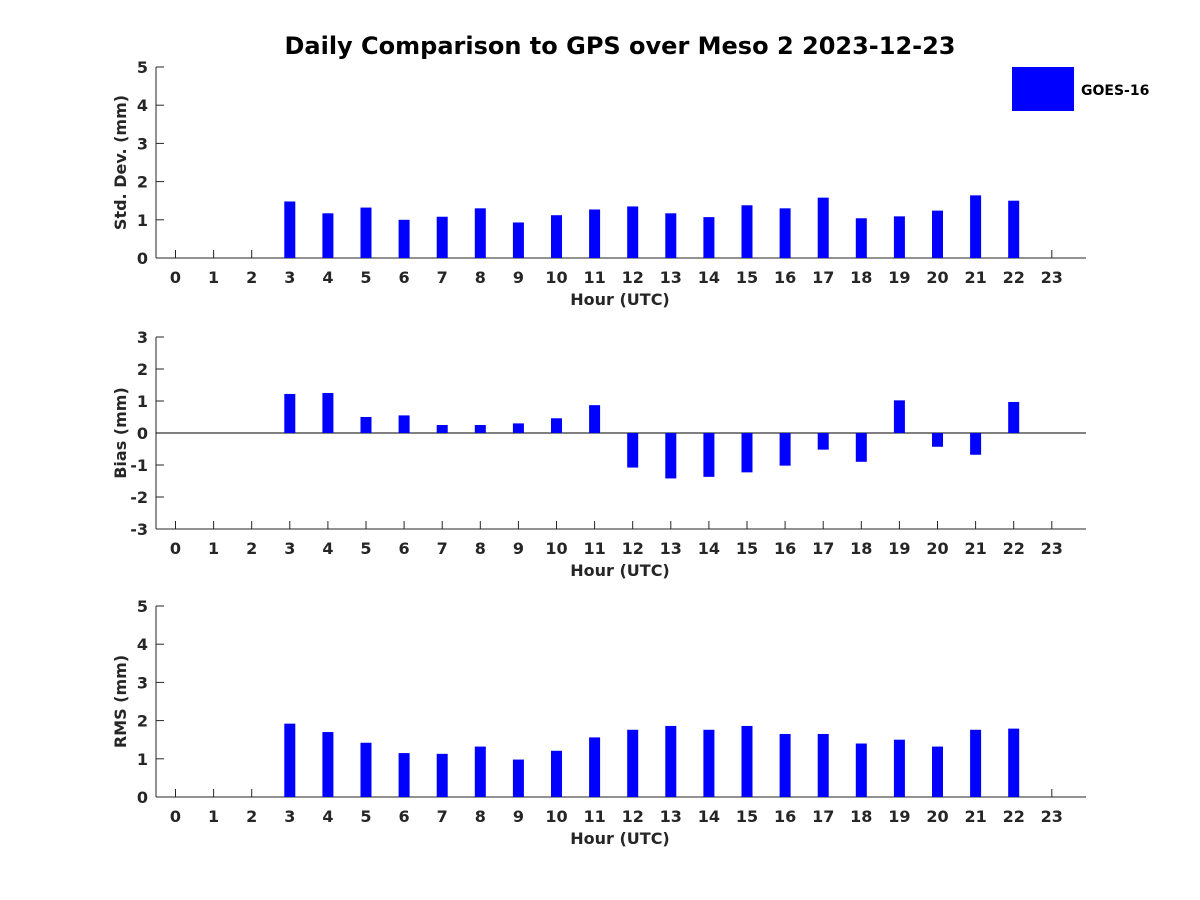 This screenshot has width=1200, height=900. Describe the element at coordinates (671, 277) in the screenshot. I see `x-tick-label-stddev: 13` at that location.